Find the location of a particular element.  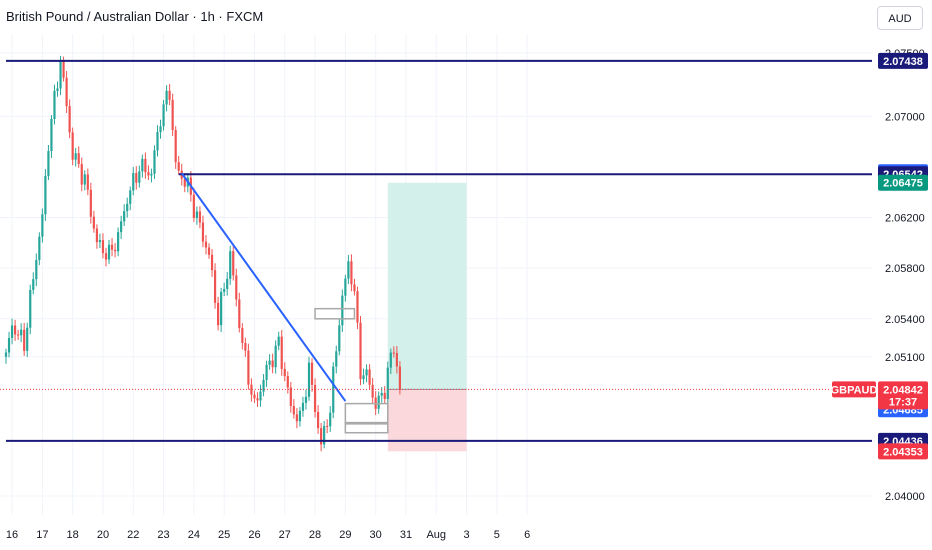

price-badge-label: 2.06475 is located at coordinates (903, 184).